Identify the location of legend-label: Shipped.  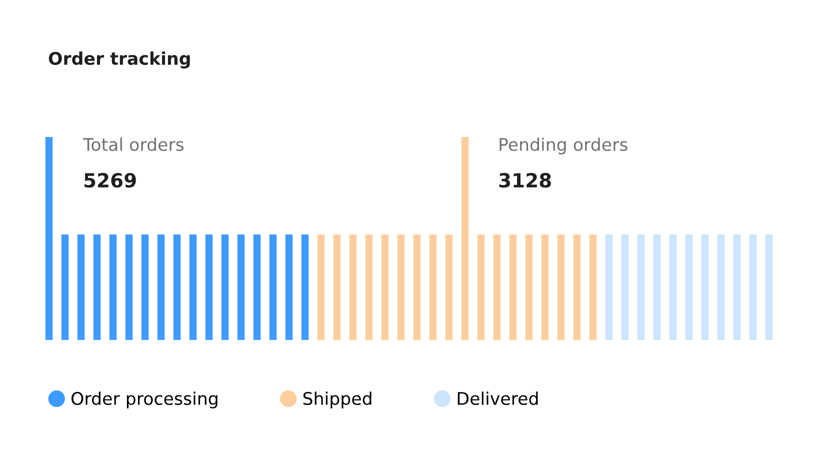
(337, 400).